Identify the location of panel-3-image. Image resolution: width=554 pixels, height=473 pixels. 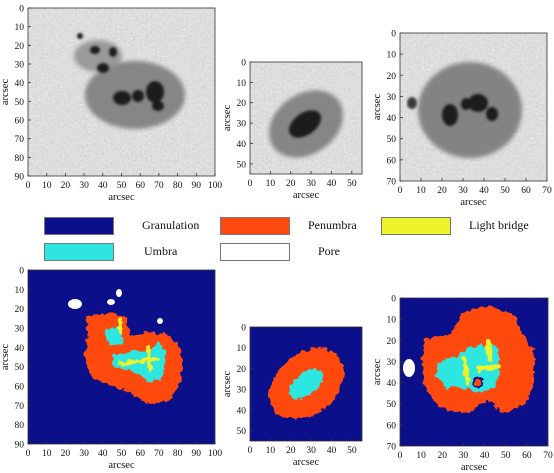
(473, 107).